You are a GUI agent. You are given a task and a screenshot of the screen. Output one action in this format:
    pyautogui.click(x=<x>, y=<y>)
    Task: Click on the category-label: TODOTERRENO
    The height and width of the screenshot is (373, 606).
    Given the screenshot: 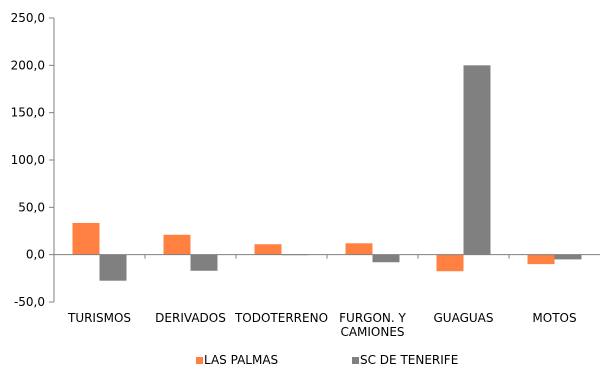 What is the action you would take?
    pyautogui.click(x=281, y=318)
    